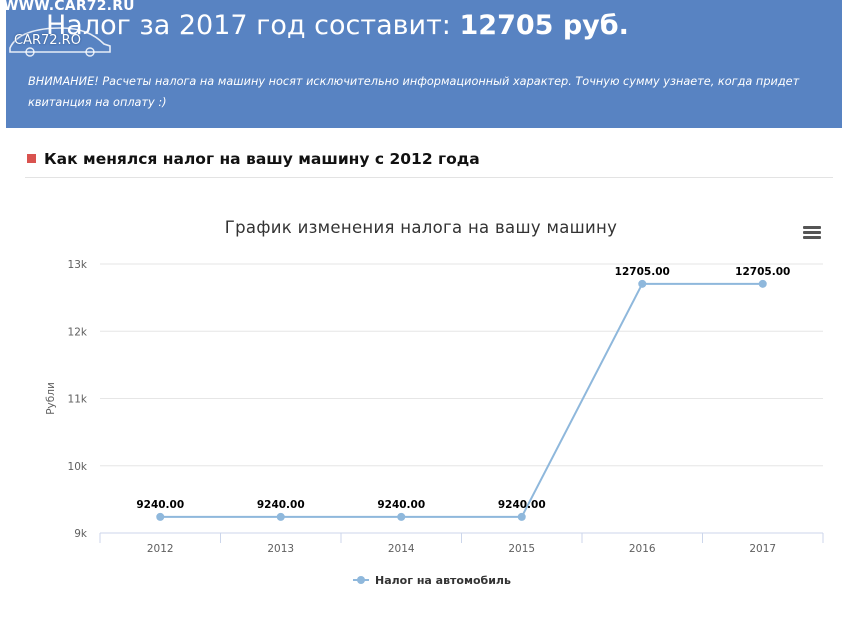 The image size is (842, 618). Describe the element at coordinates (762, 549) in the screenshot. I see `x-tick-label: 2017` at that location.